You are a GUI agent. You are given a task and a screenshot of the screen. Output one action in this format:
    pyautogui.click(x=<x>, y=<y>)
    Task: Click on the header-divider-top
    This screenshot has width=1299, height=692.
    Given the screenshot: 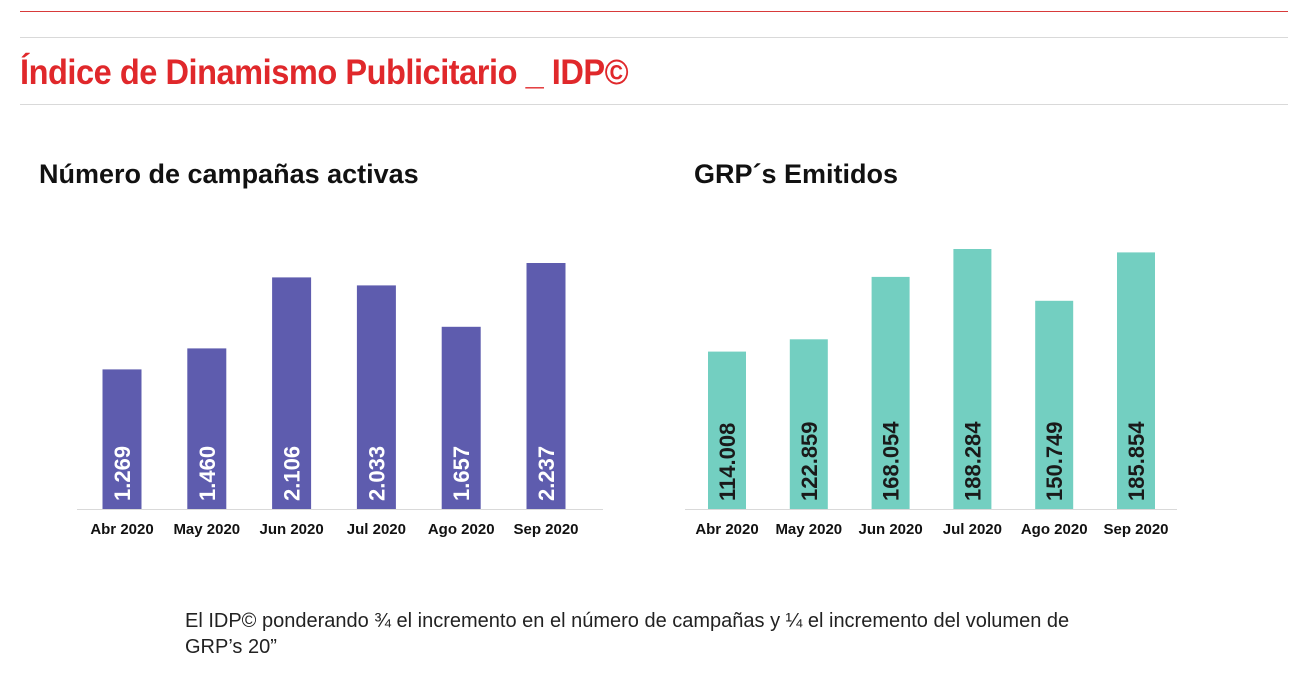 What is the action you would take?
    pyautogui.click(x=654, y=37)
    